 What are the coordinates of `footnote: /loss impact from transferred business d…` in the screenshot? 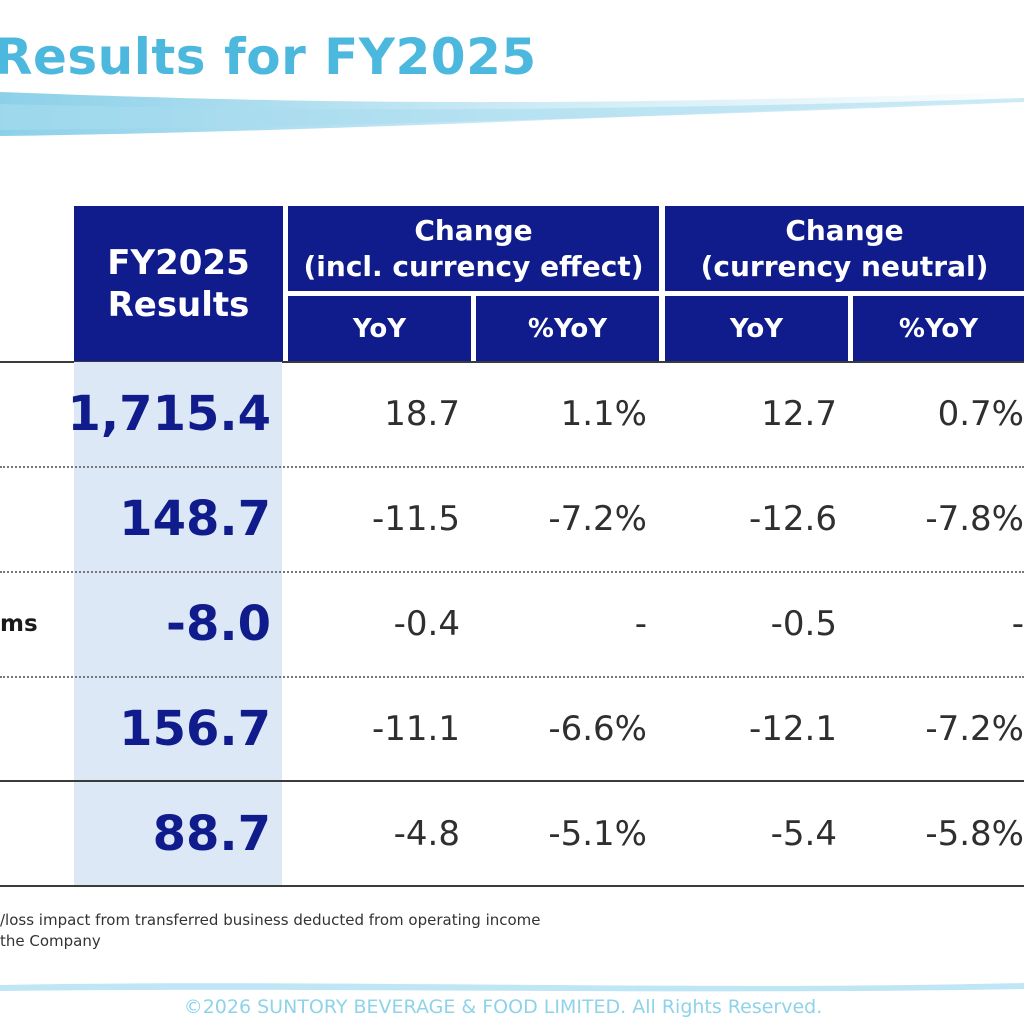 It's located at (270, 920).